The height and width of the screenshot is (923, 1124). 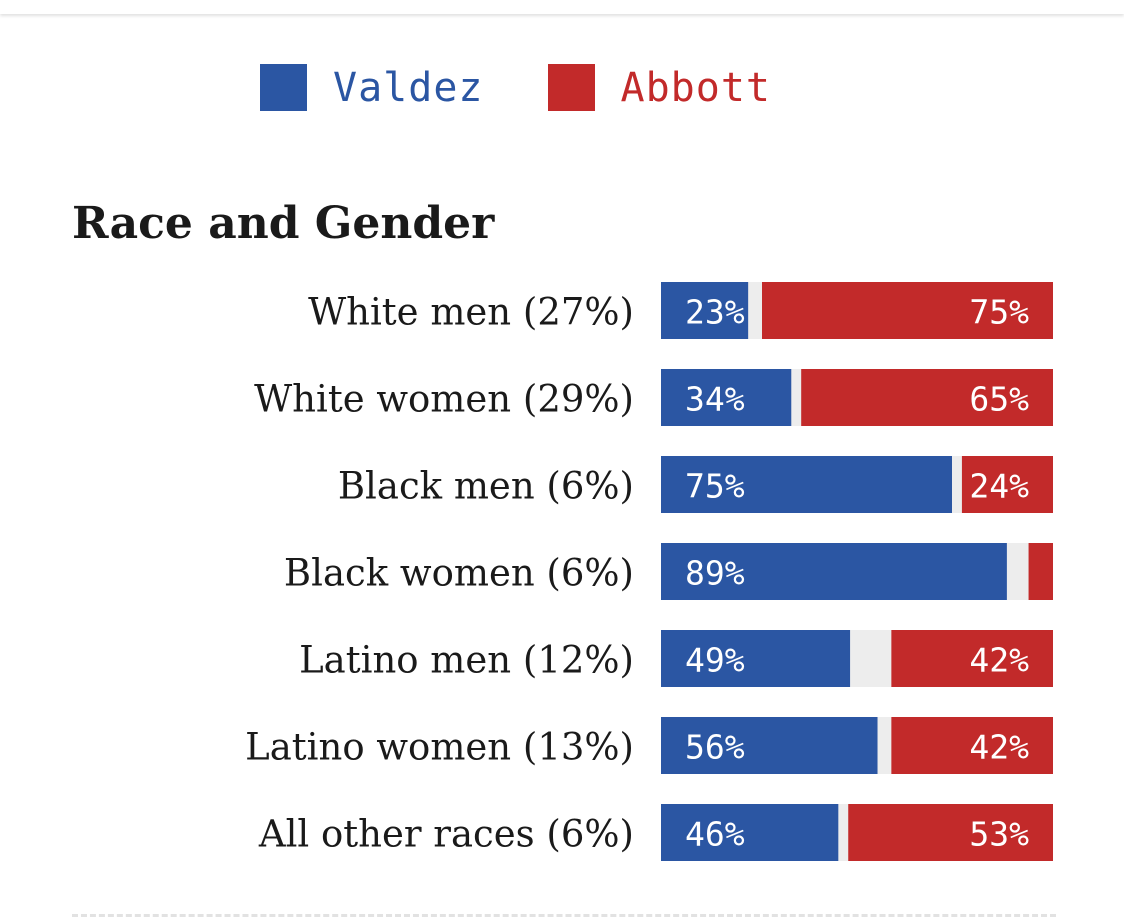 I want to click on data-label-valdez: 49%, so click(x=715, y=660).